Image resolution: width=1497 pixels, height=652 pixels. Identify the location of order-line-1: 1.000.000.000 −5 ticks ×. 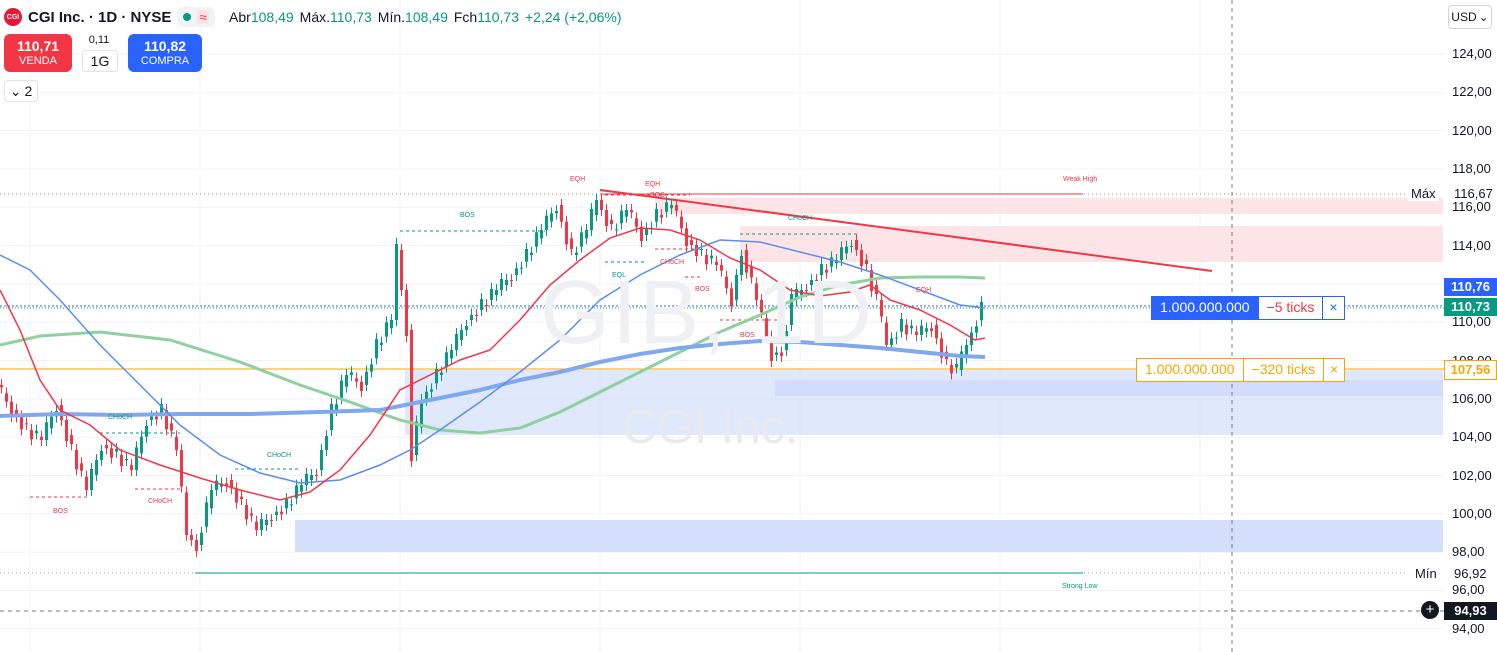
(1248, 308).